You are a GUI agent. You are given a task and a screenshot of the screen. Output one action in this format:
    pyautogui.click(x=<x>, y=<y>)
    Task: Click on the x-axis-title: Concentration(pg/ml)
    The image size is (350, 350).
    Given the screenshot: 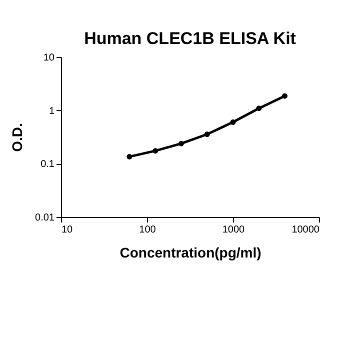 What is the action you would take?
    pyautogui.click(x=191, y=252)
    